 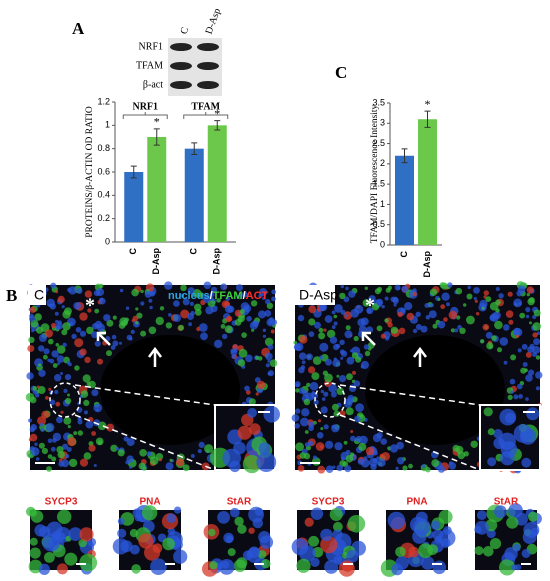 I want to click on blot-band, so click(x=208, y=85).